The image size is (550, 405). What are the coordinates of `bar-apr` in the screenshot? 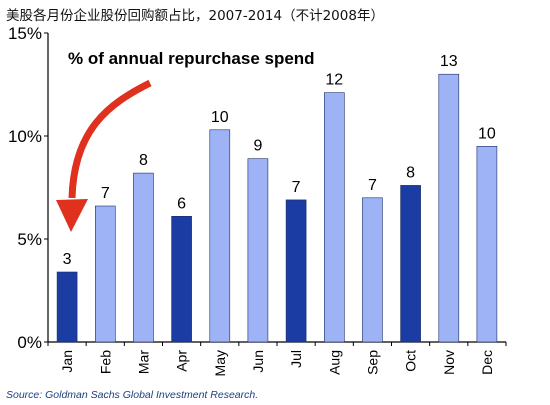 It's located at (181, 279).